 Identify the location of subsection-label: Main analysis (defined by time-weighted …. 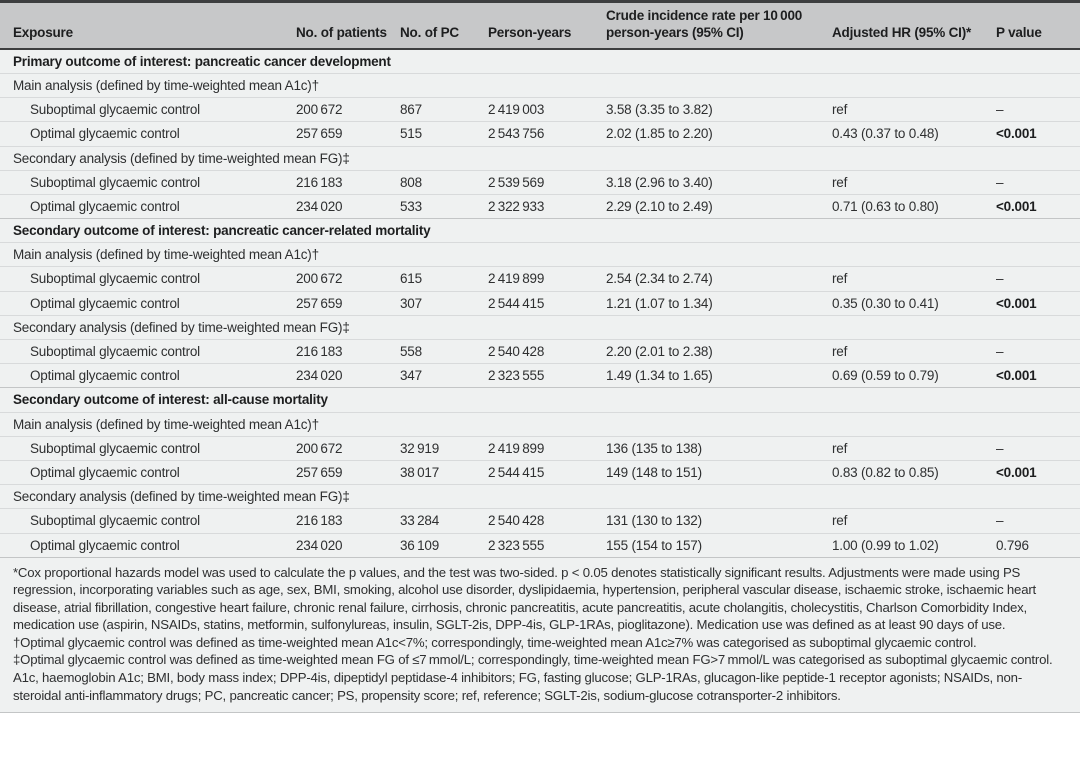
(540, 254).